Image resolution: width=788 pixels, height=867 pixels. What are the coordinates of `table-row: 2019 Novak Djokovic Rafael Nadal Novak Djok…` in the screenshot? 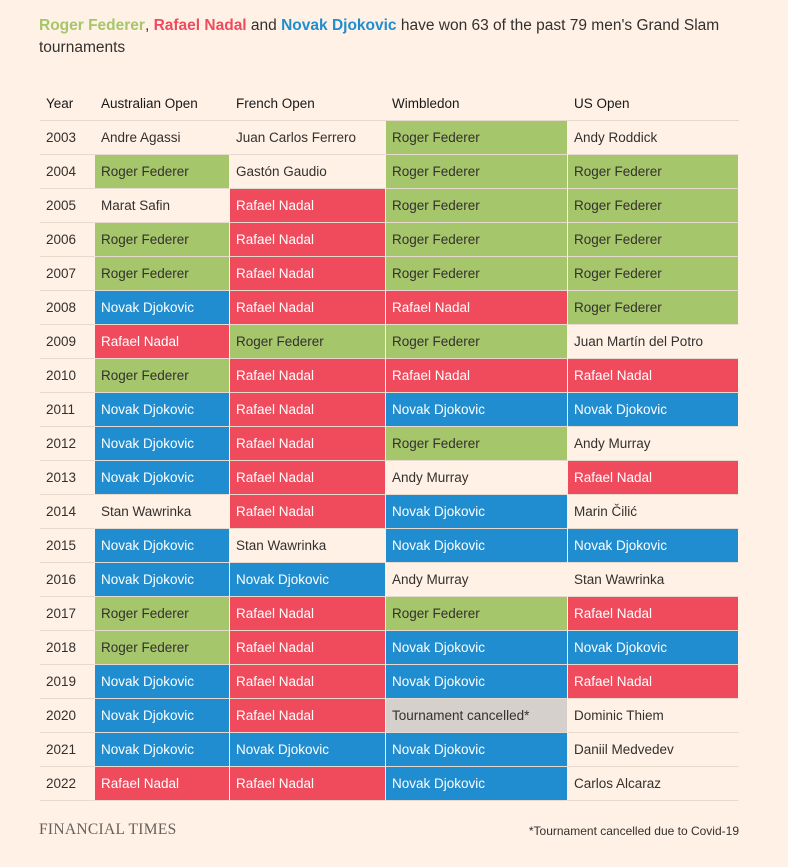 It's located at (389, 682).